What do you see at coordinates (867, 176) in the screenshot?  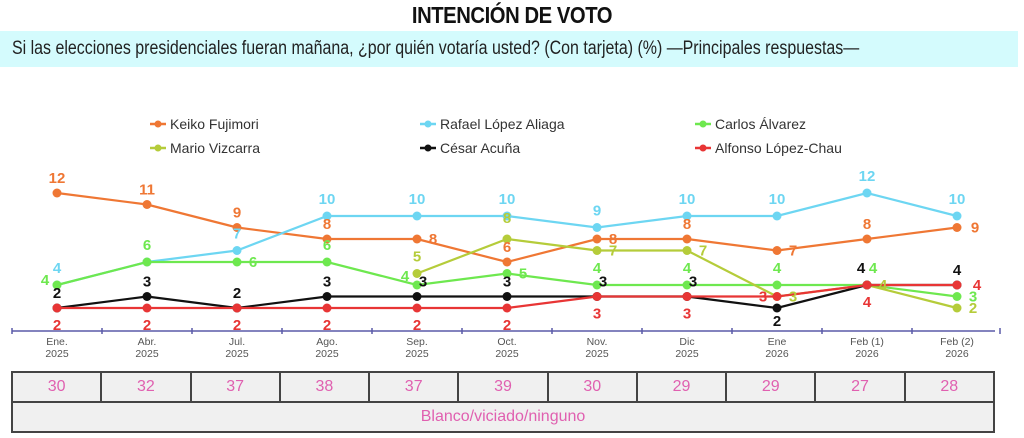 I see `data-label-rafael-lopez-aliaga: 12` at bounding box center [867, 176].